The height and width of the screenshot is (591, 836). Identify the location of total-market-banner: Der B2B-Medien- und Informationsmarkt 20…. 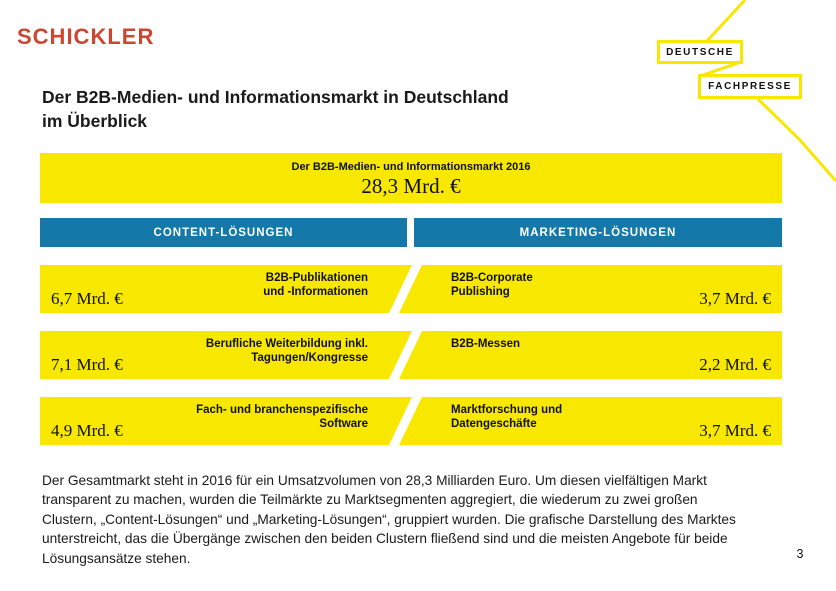
(411, 178).